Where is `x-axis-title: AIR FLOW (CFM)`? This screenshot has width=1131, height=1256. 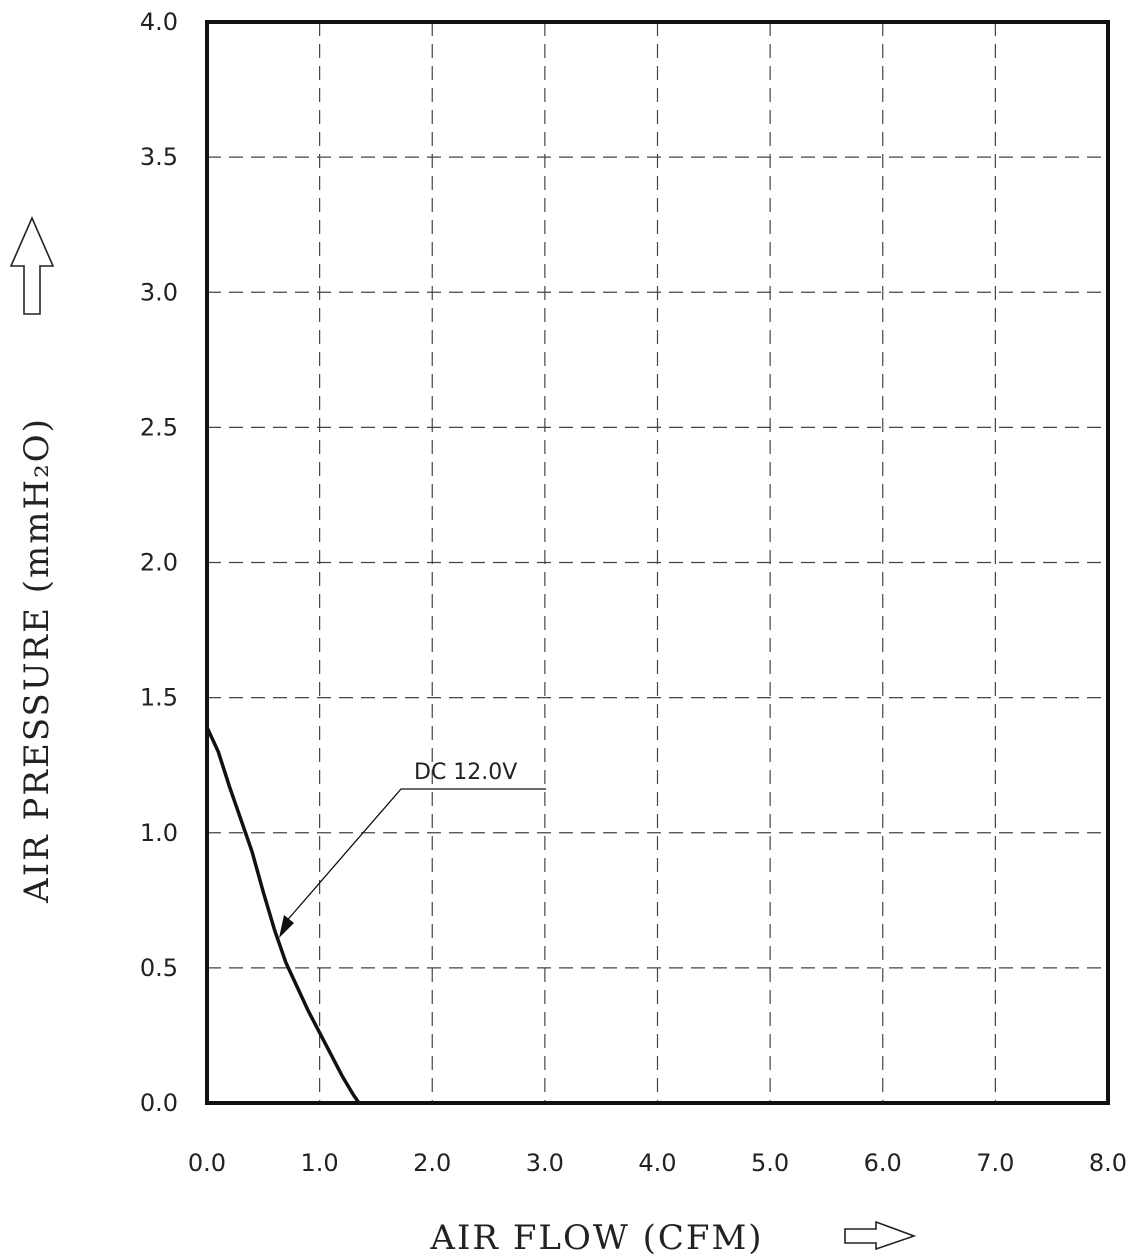
x-axis-title: AIR FLOW (CFM) is located at coordinates (596, 1237).